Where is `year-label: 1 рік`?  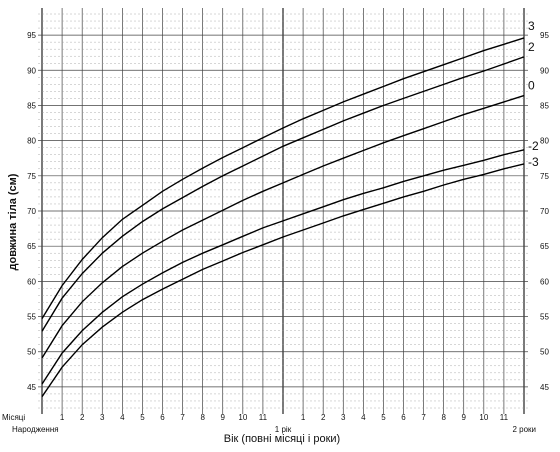
year-label: 1 рік is located at coordinates (283, 429).